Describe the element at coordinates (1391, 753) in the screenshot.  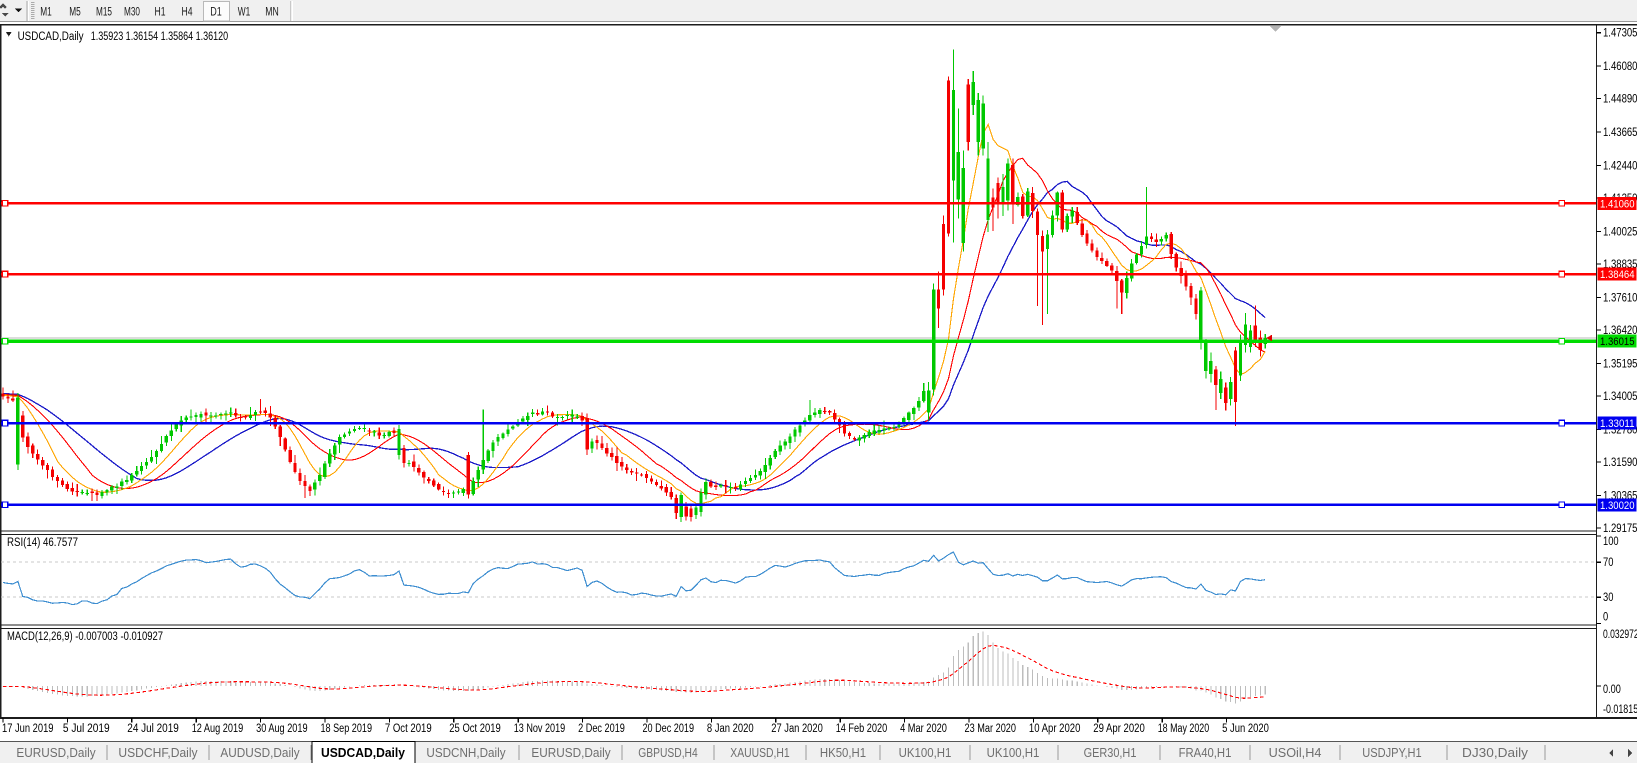
I see `svg-text: USDJPY,H1` at that location.